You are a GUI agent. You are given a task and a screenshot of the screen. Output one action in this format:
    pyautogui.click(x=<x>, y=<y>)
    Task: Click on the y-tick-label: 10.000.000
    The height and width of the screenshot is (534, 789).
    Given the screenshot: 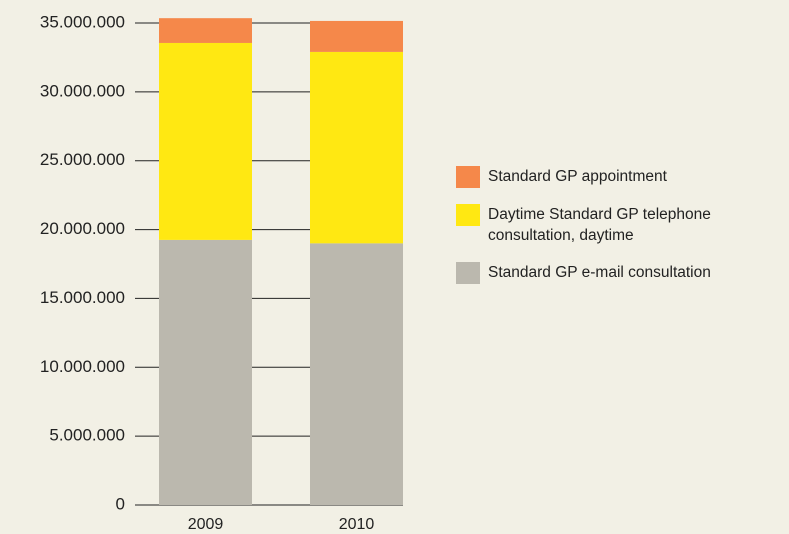 What is the action you would take?
    pyautogui.click(x=82, y=366)
    